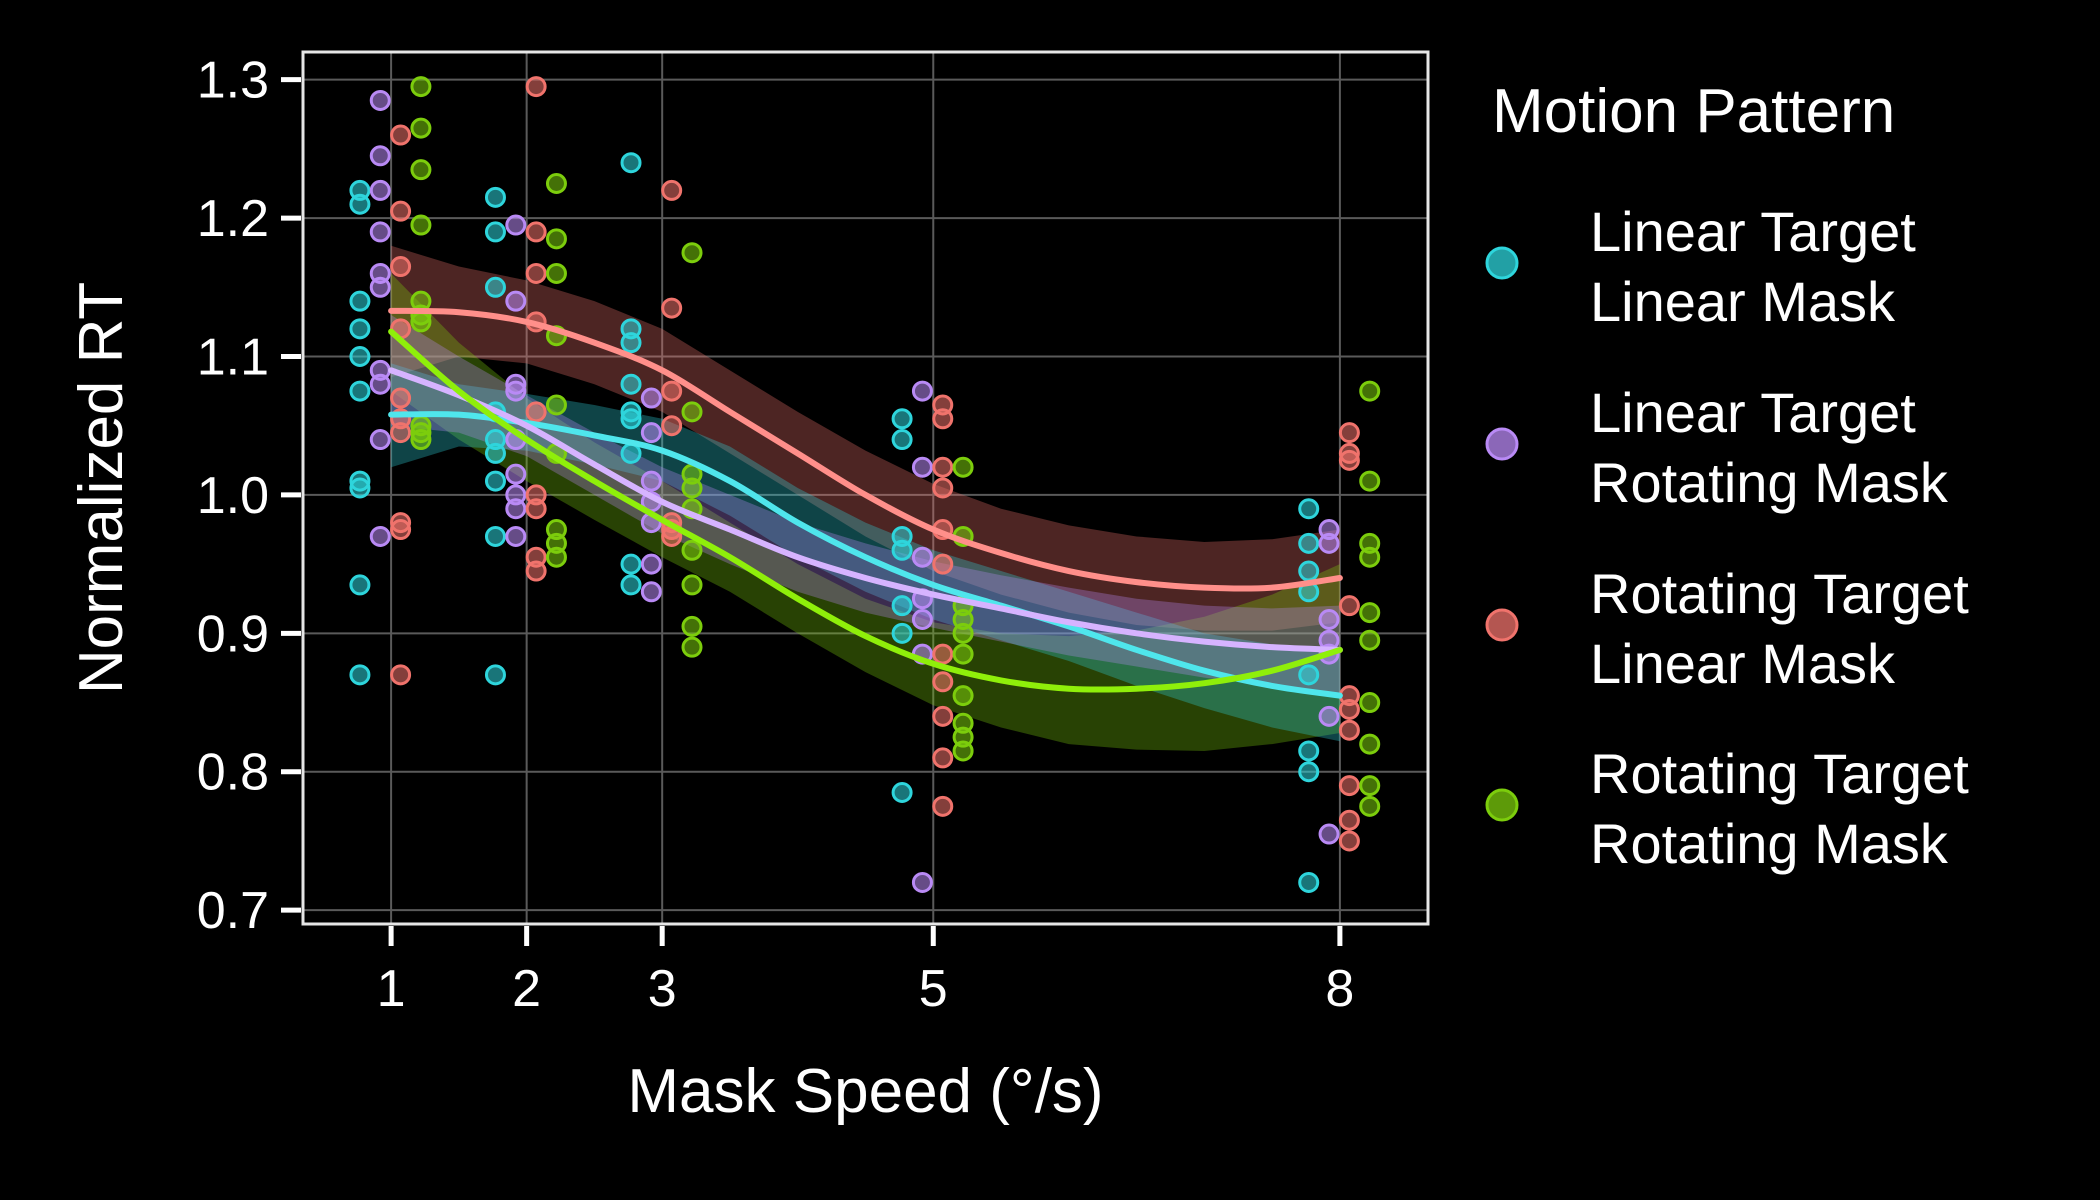  What do you see at coordinates (101, 488) in the screenshot?
I see `y-axis-title: Normalized RT` at bounding box center [101, 488].